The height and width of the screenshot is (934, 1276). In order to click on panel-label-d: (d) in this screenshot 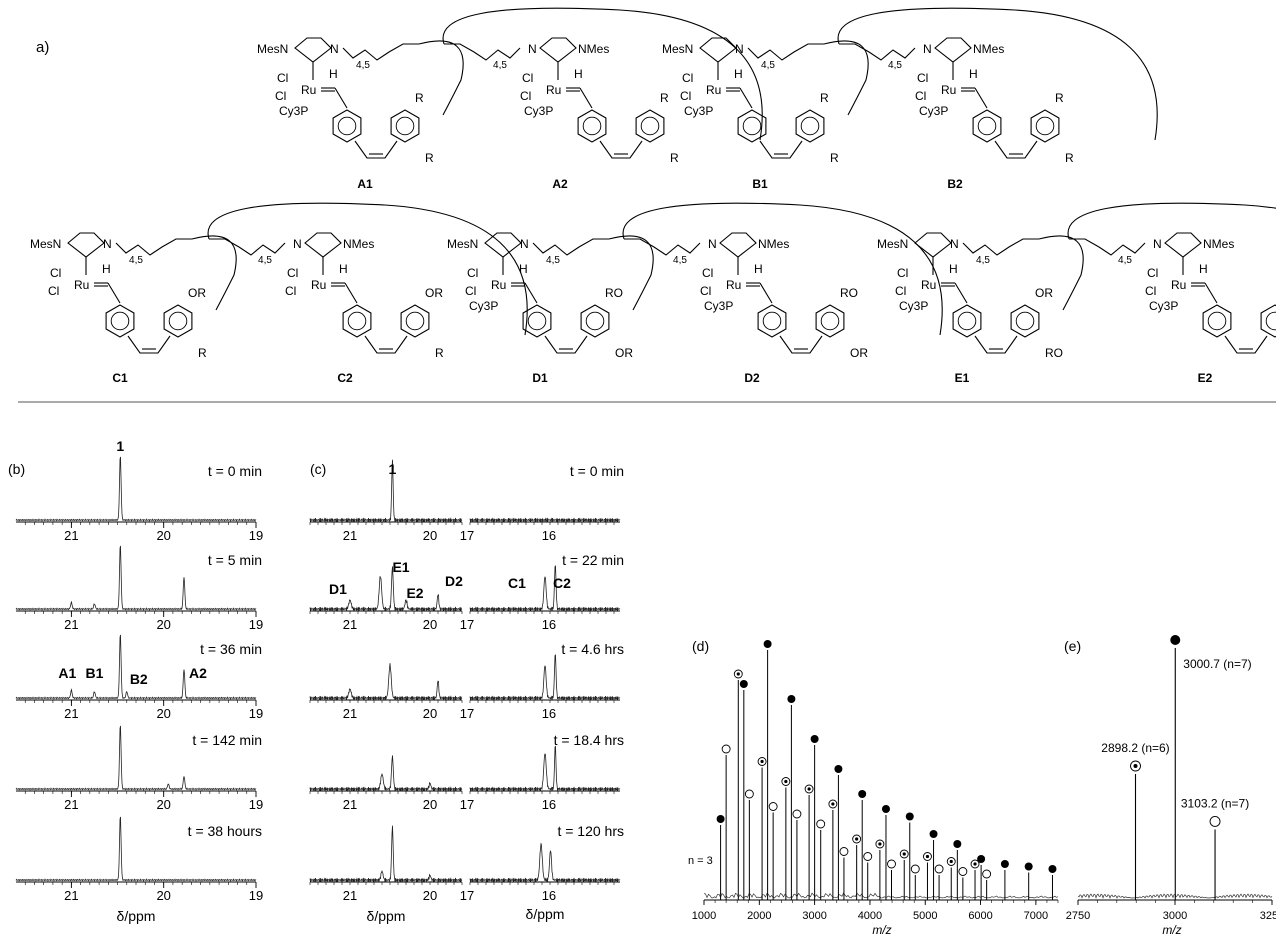, I will do `click(700, 646)`.